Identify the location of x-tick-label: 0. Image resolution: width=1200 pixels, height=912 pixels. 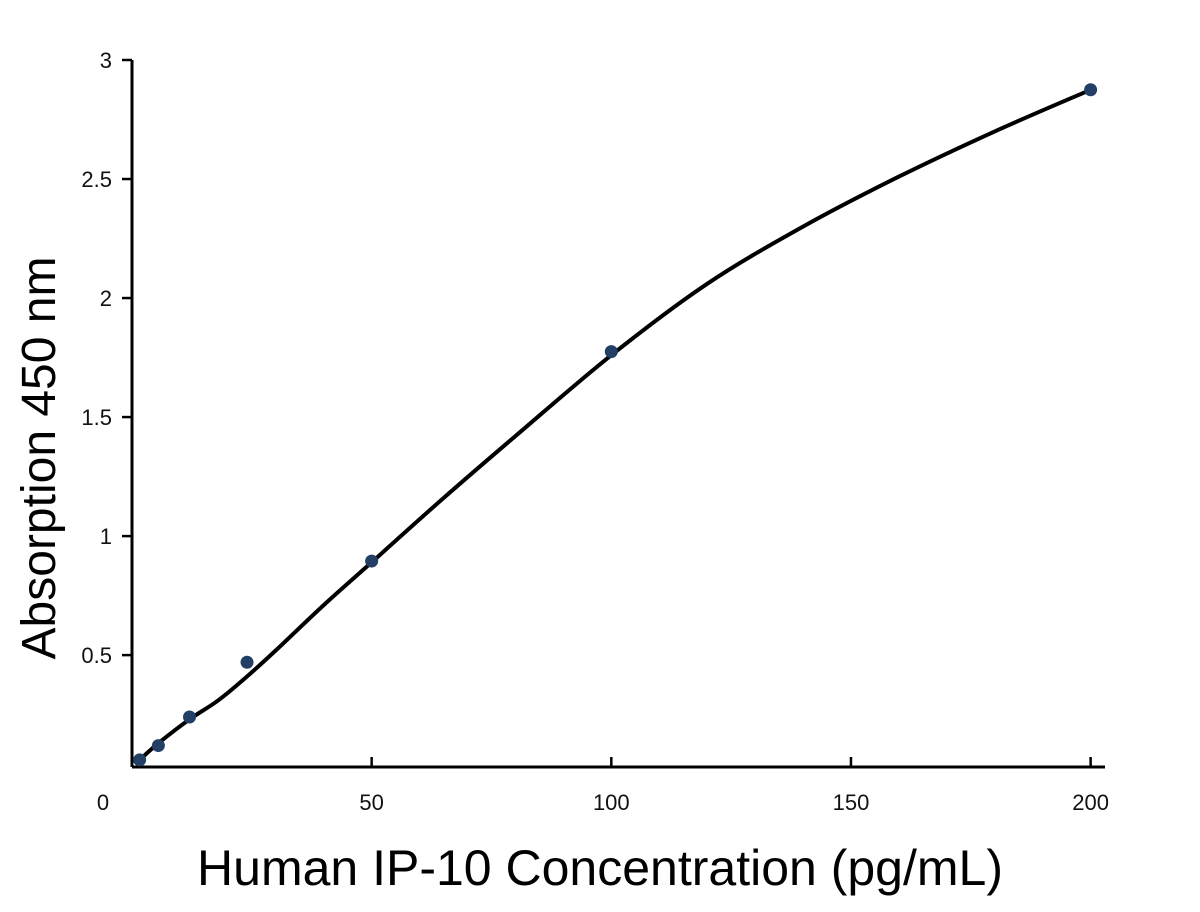
(103, 802).